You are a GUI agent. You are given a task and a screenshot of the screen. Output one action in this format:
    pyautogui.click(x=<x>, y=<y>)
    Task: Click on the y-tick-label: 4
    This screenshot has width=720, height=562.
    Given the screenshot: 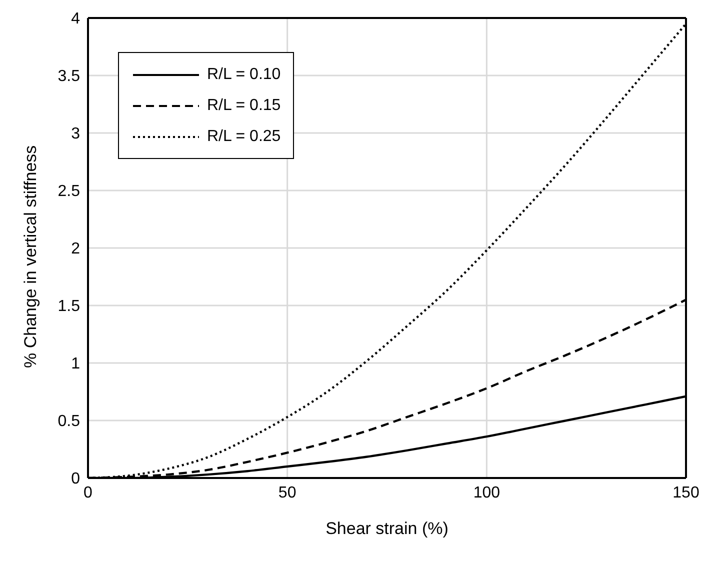 What is the action you would take?
    pyautogui.click(x=75, y=19)
    